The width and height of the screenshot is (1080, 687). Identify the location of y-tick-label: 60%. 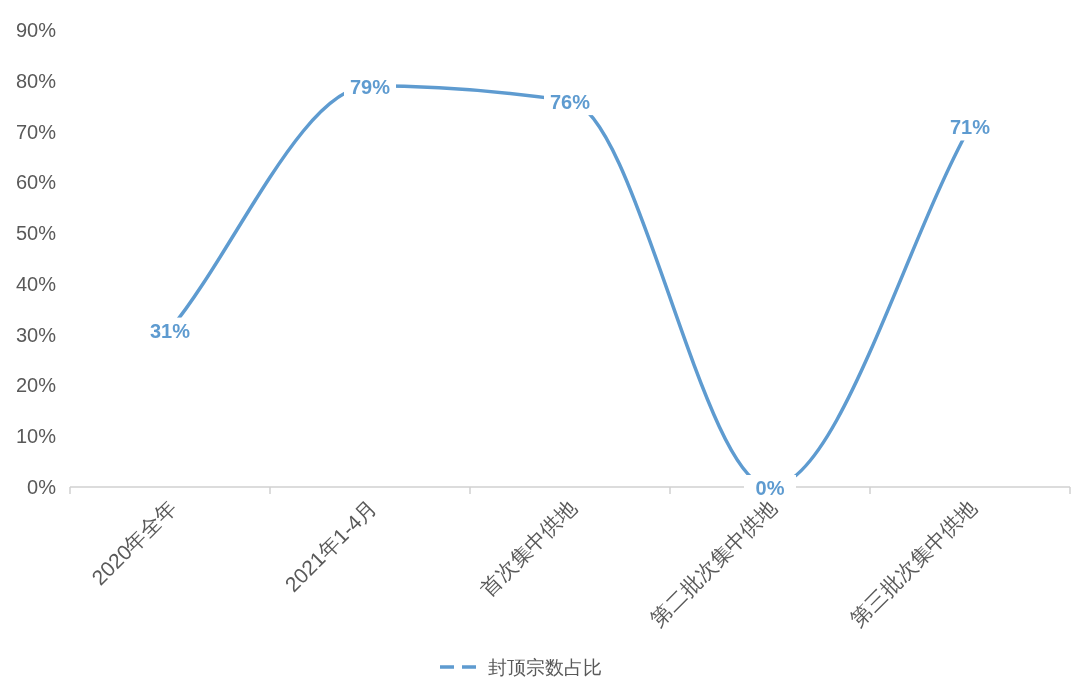
(36, 182).